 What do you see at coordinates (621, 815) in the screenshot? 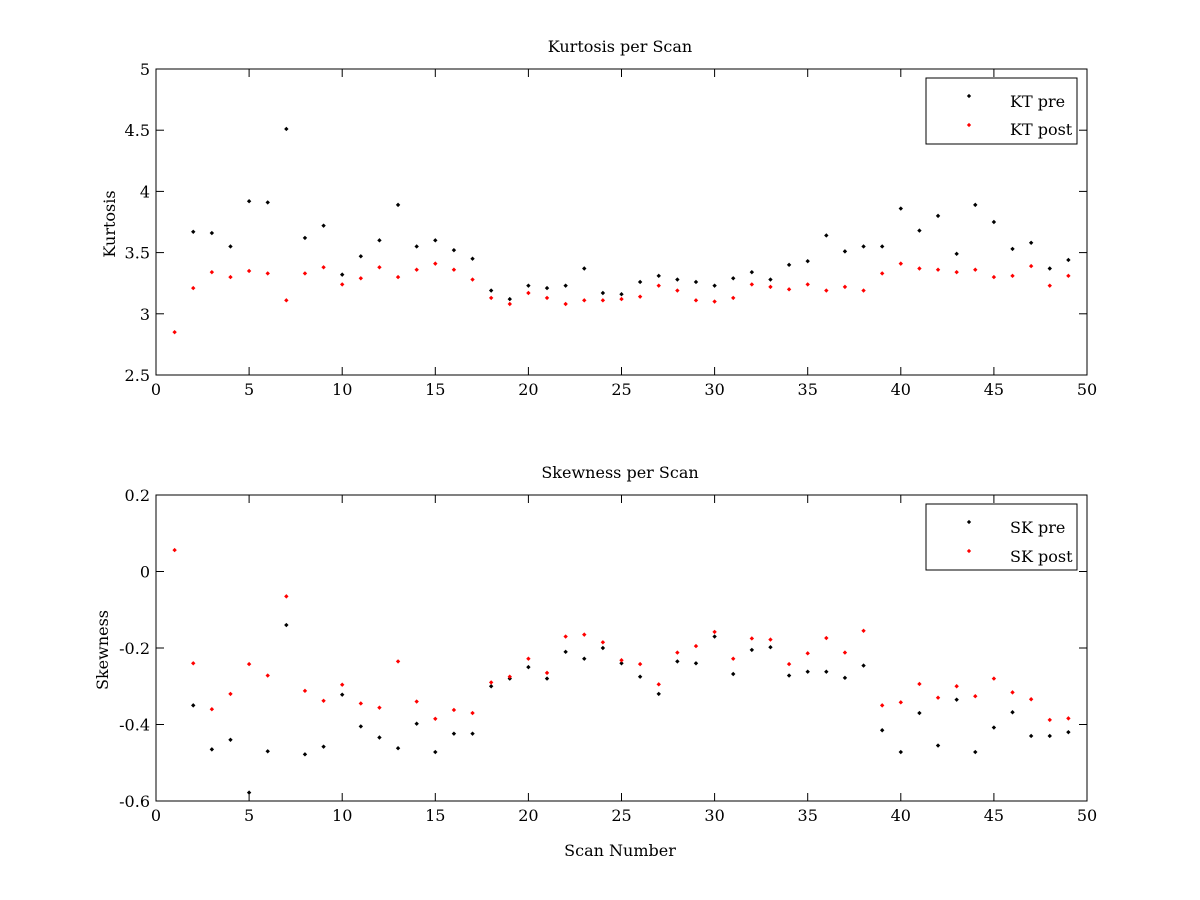
I see `skewness-x-tick-label: 25` at bounding box center [621, 815].